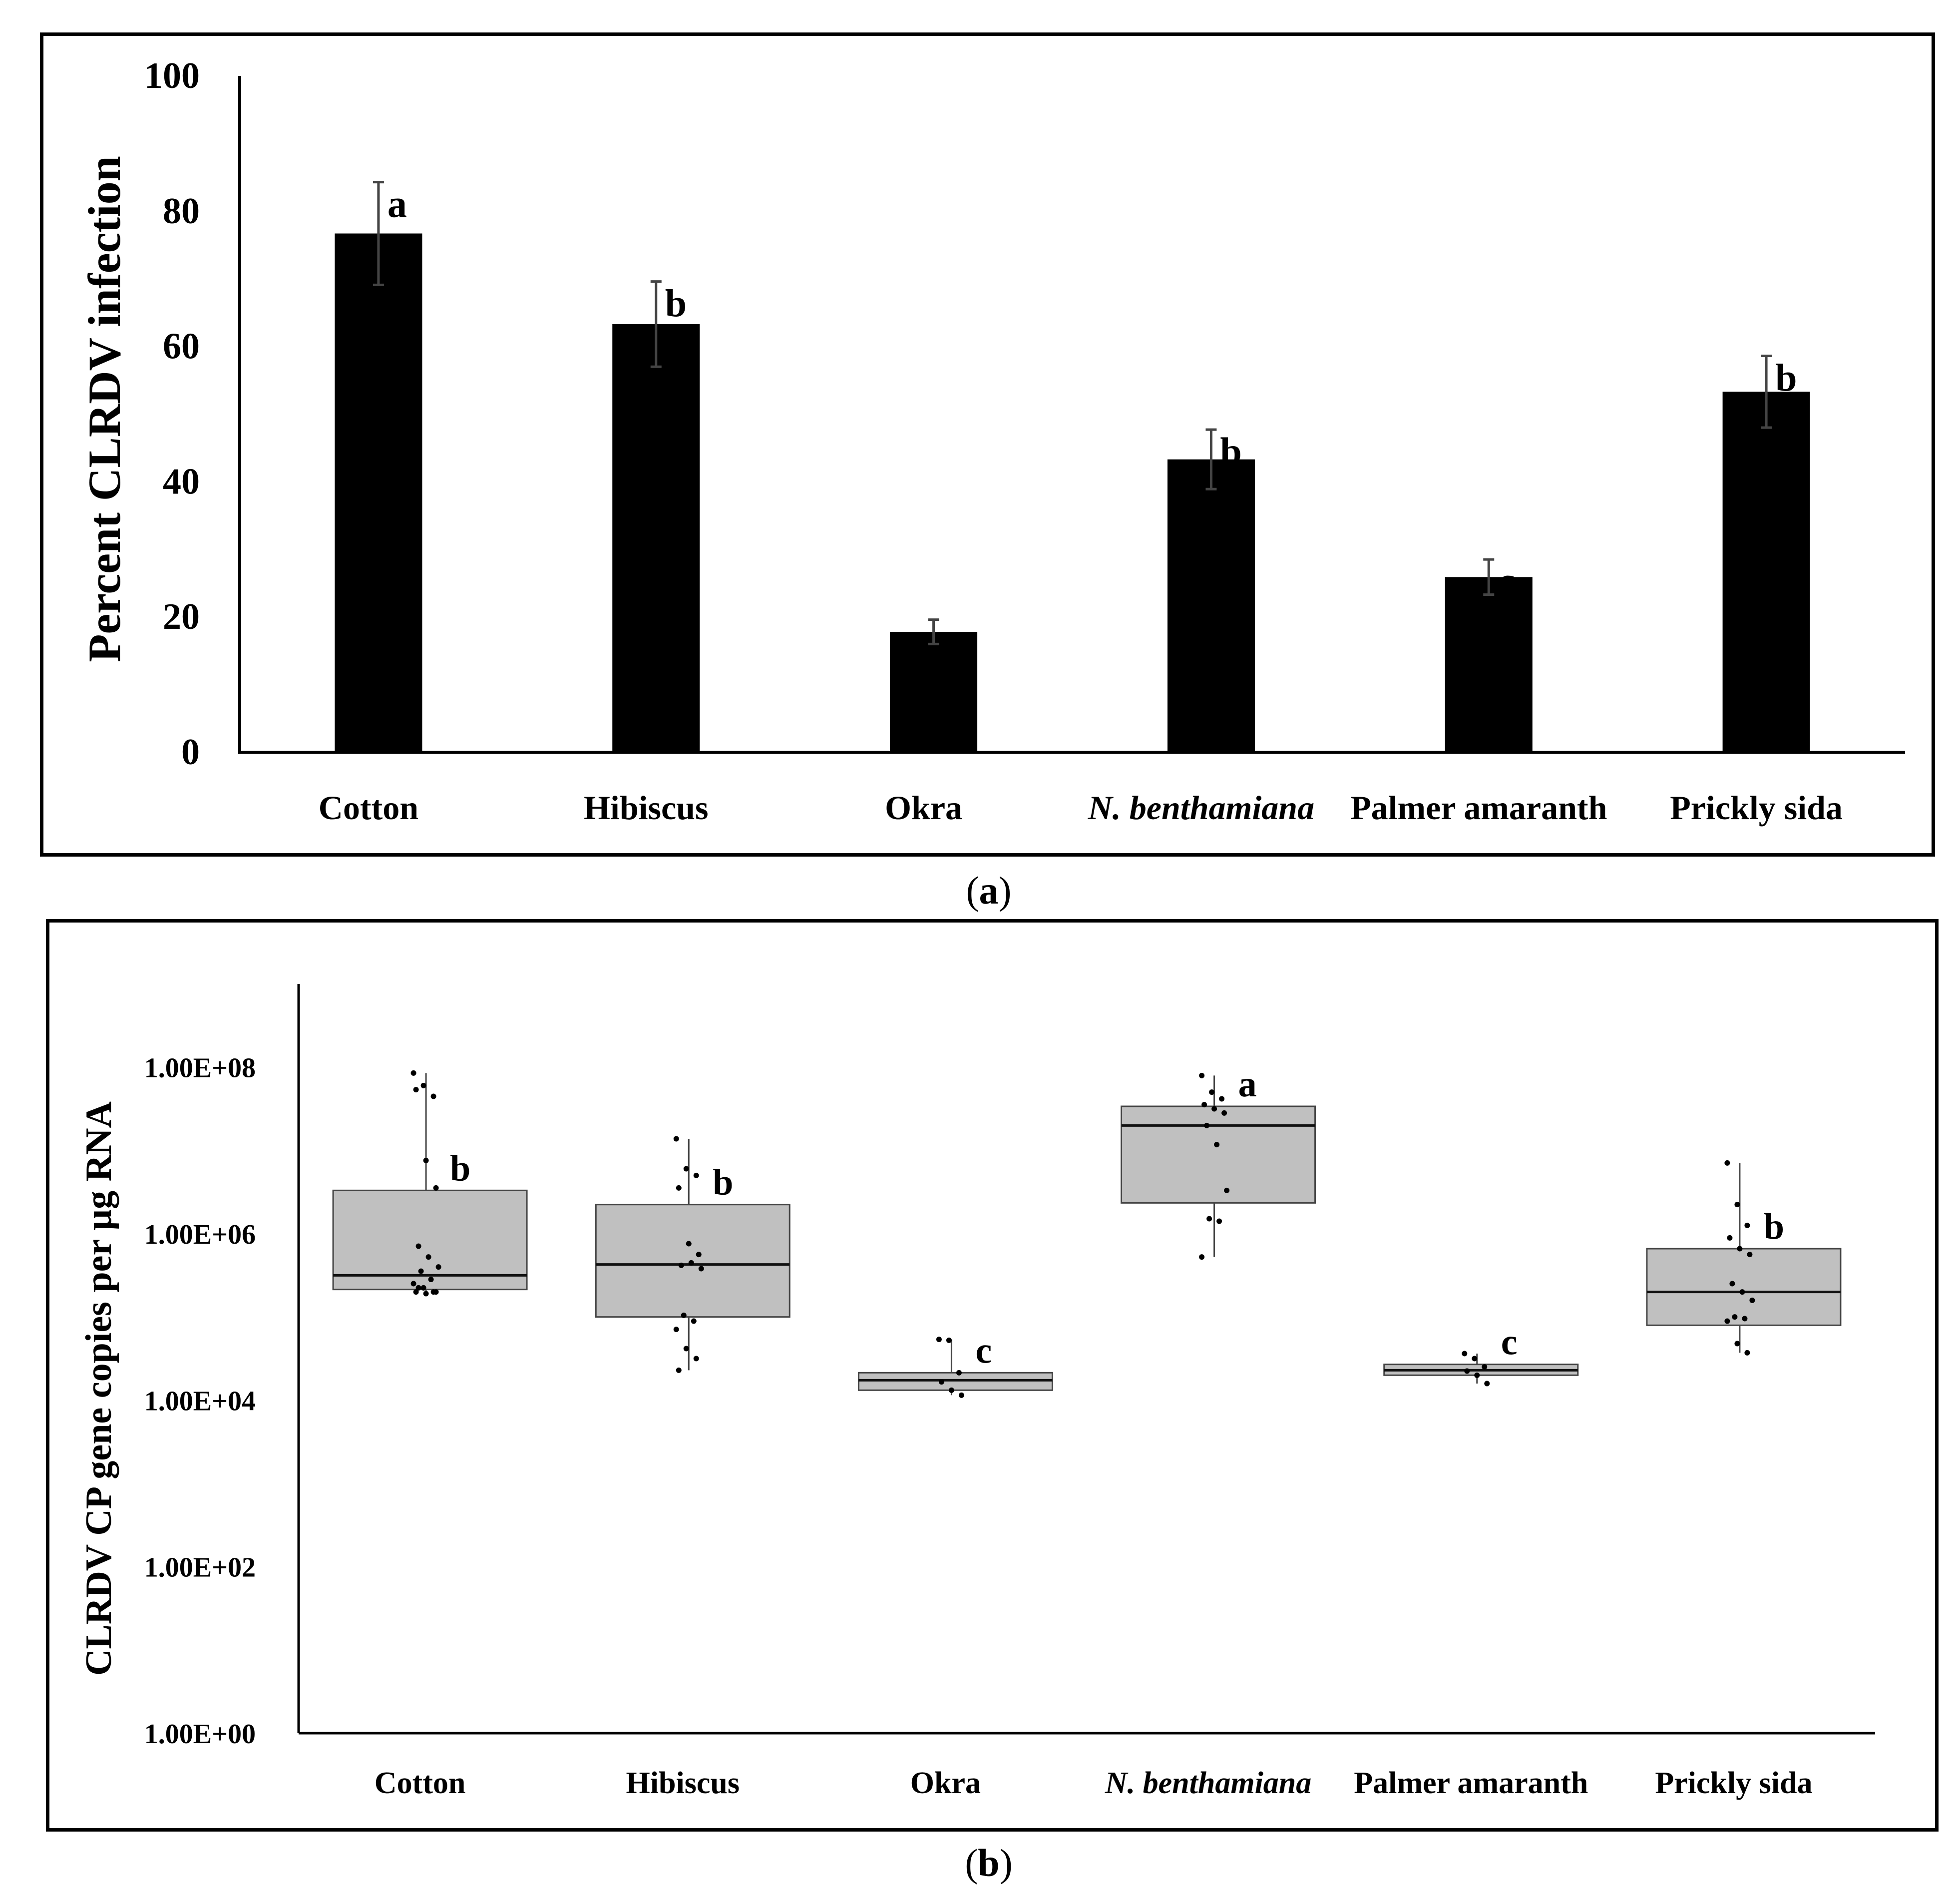  Describe the element at coordinates (378, 493) in the screenshot. I see `bar-cotton` at that location.